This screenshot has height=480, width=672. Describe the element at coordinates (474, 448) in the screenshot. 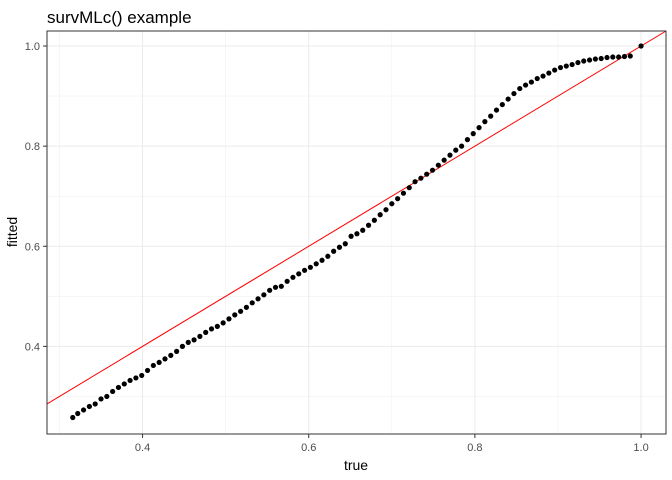

I see `x-tick-label: 0.8` at that location.